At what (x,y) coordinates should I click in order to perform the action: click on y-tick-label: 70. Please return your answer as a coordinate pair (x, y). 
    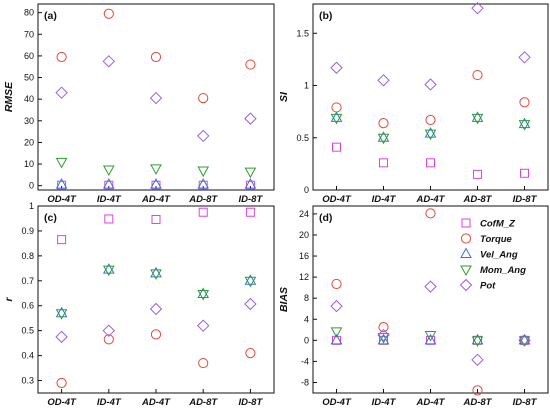
    Looking at the image, I should click on (29, 34).